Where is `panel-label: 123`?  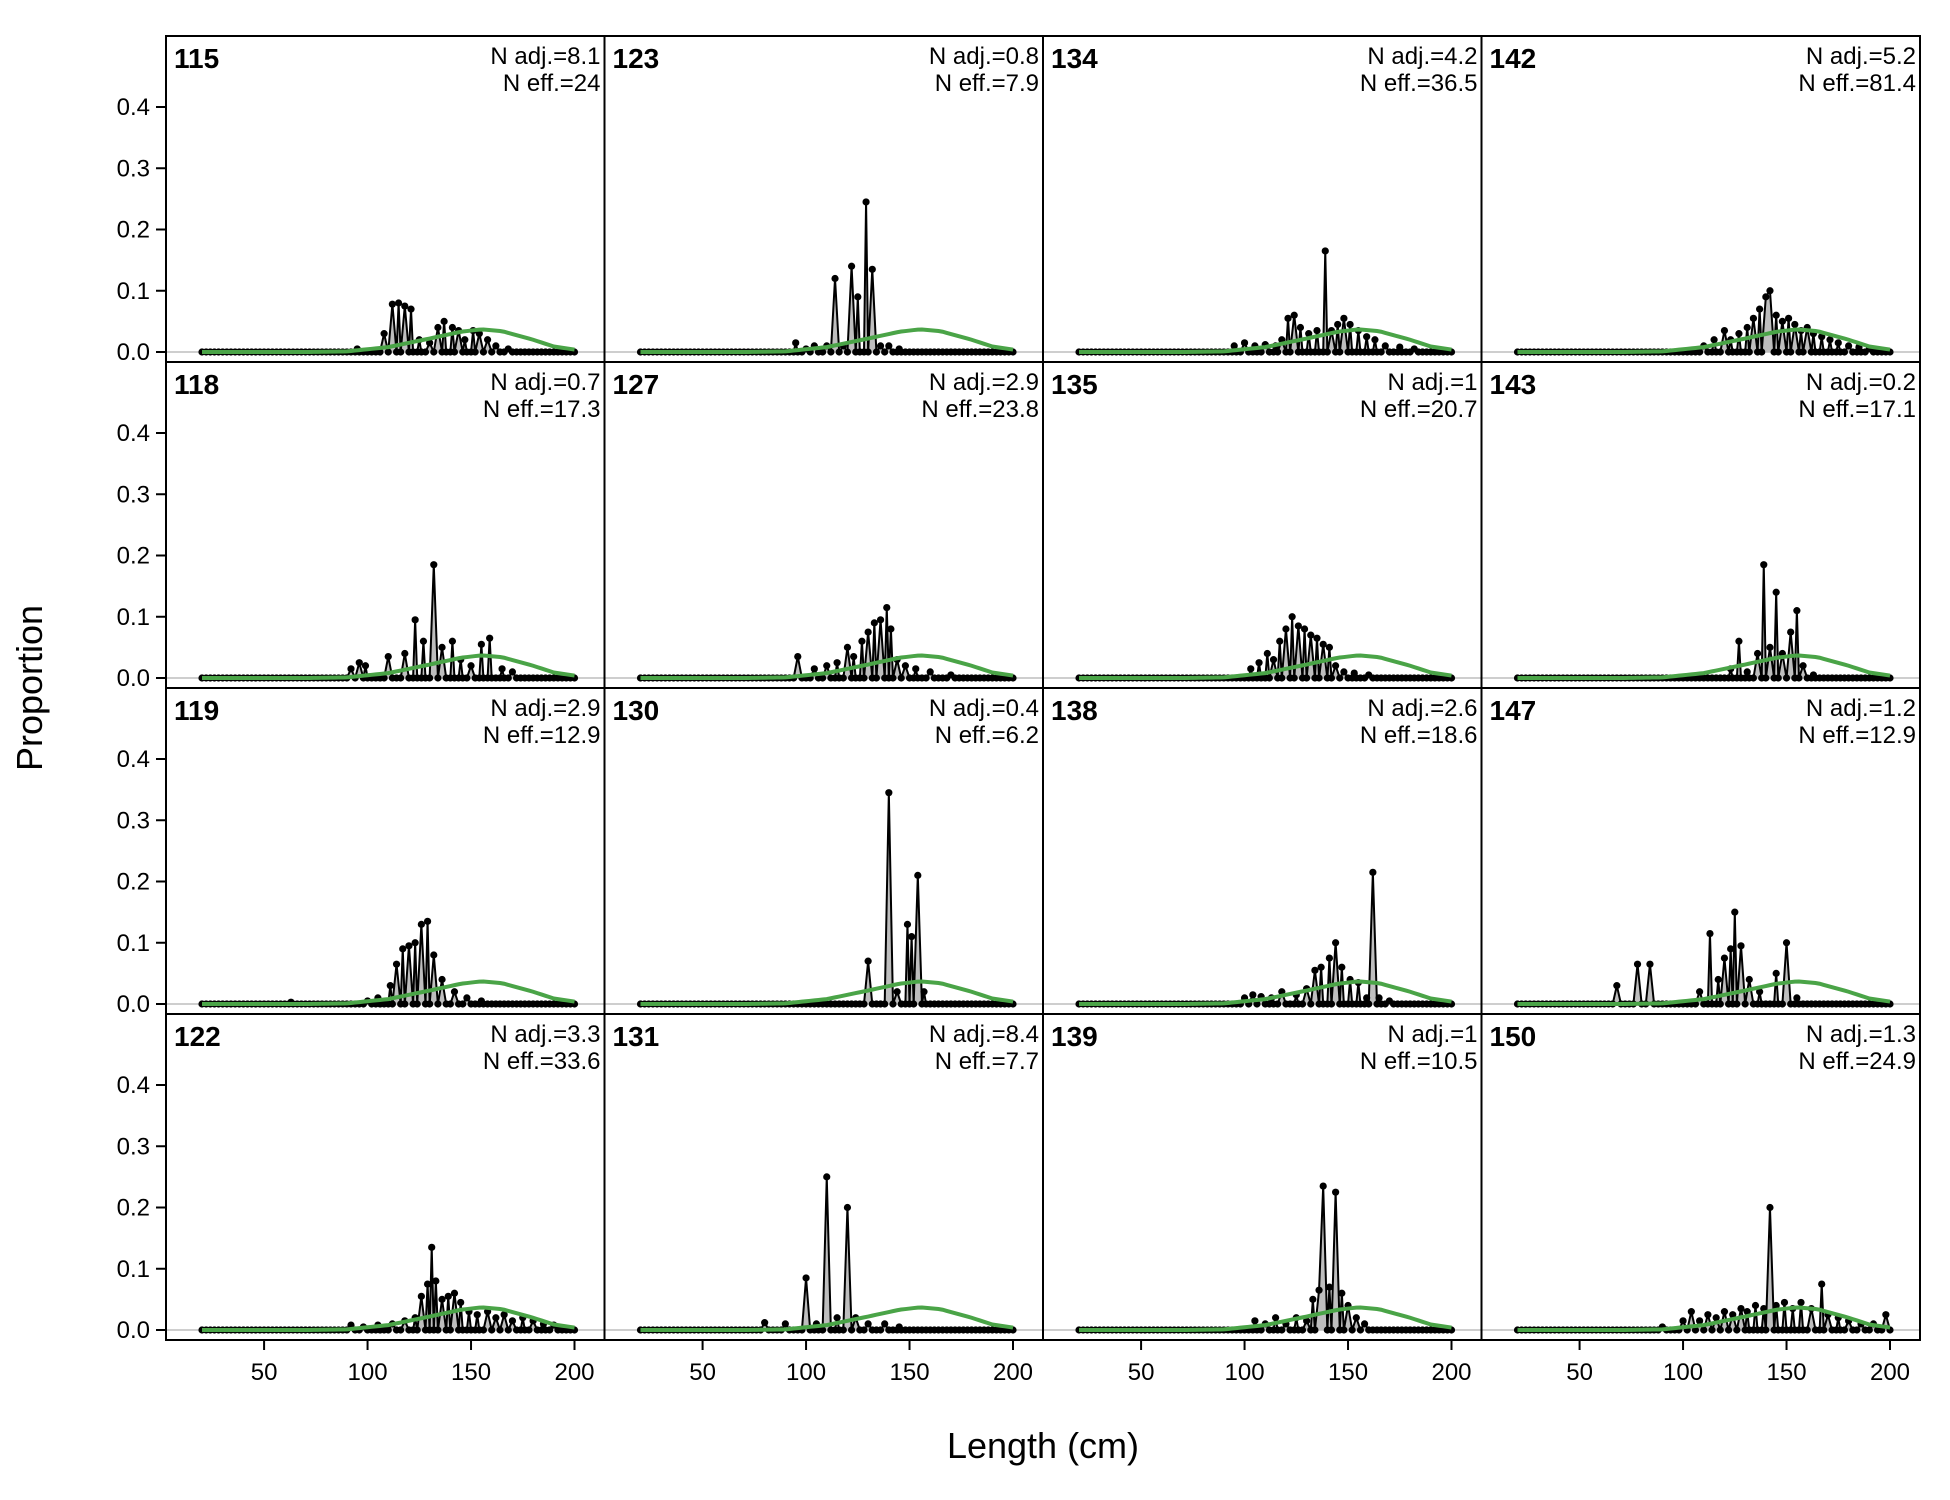 panel-label: 123 is located at coordinates (636, 58).